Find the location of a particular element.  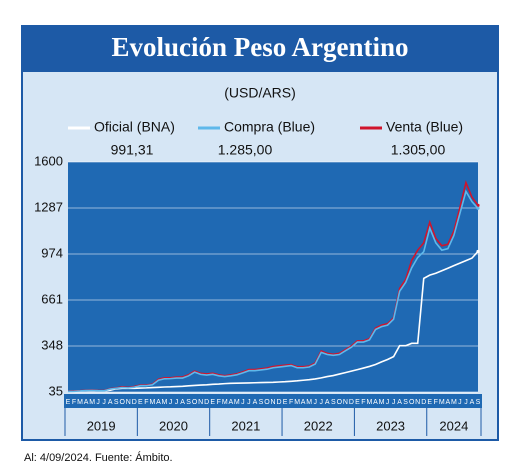

title-band is located at coordinates (260, 49).